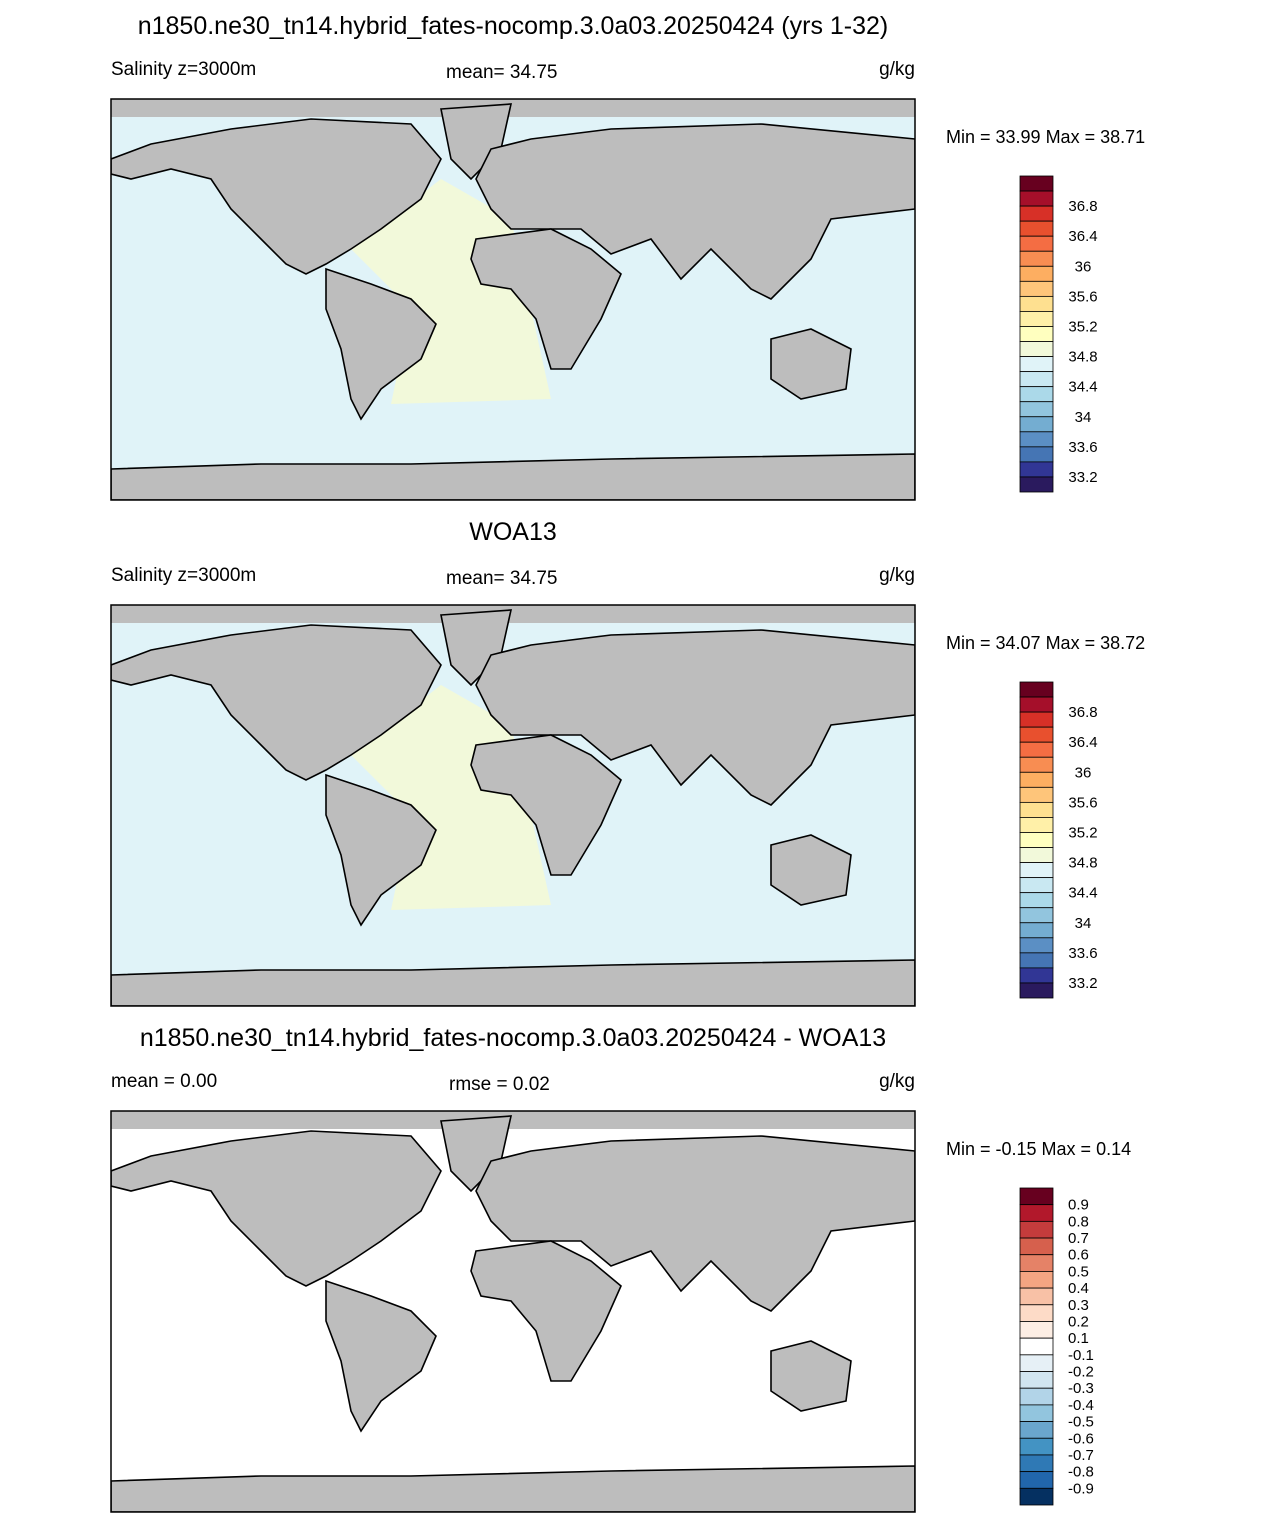  I want to click on colorbar-label: 0.3, so click(1078, 1305).